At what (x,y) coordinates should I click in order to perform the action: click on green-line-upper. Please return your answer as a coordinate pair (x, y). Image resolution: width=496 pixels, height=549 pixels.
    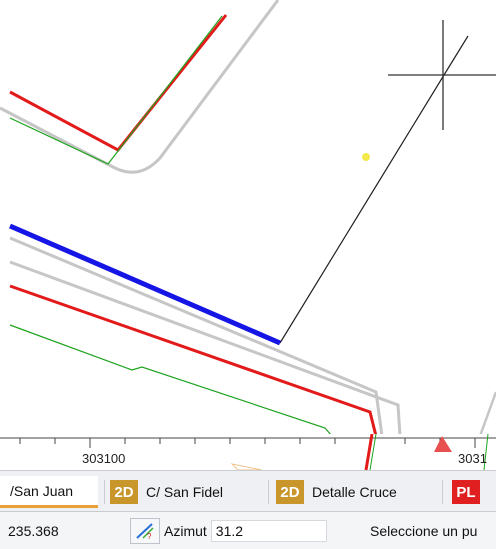
    Looking at the image, I should click on (116, 90).